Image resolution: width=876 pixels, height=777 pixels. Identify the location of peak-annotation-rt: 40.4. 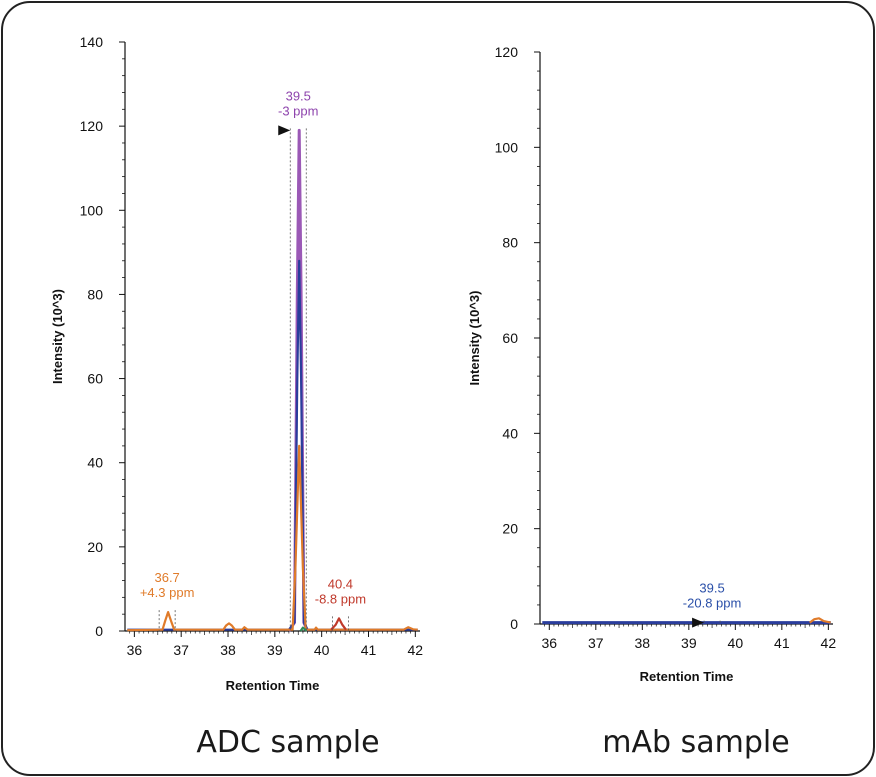
(340, 583).